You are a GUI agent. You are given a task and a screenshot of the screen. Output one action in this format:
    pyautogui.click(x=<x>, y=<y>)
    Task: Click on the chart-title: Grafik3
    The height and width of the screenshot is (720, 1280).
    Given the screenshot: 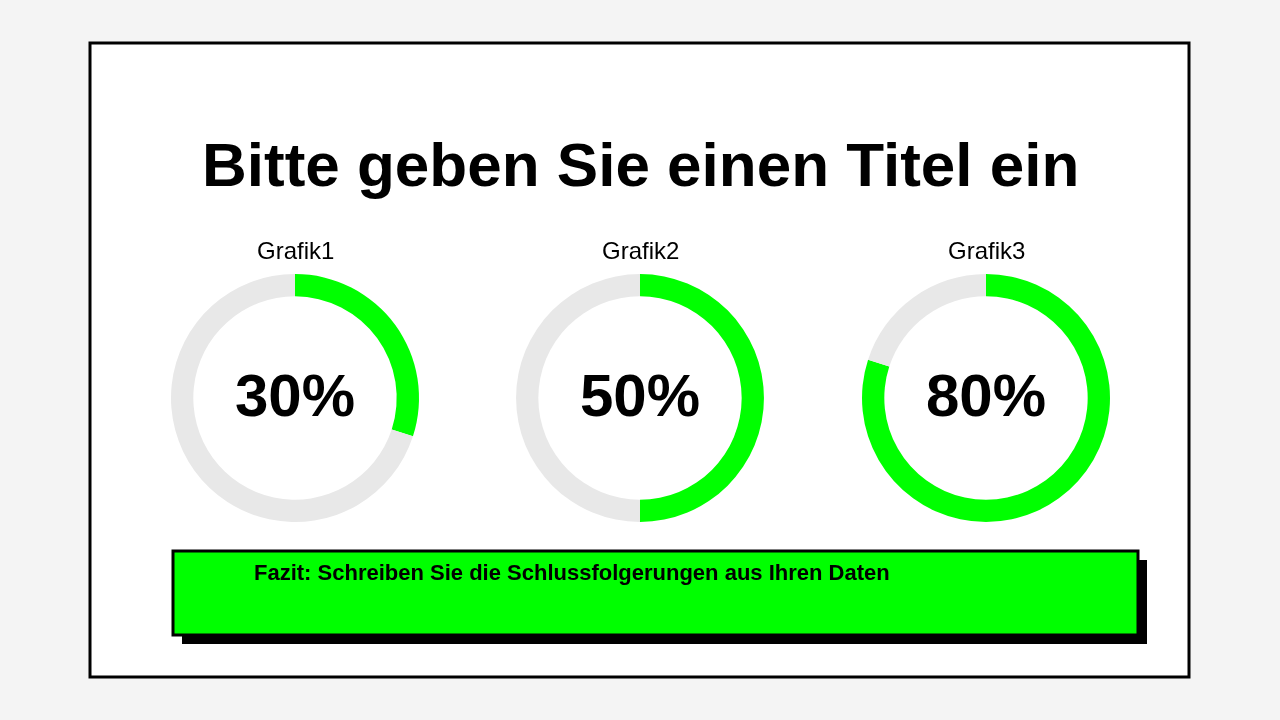 What is the action you would take?
    pyautogui.click(x=987, y=250)
    